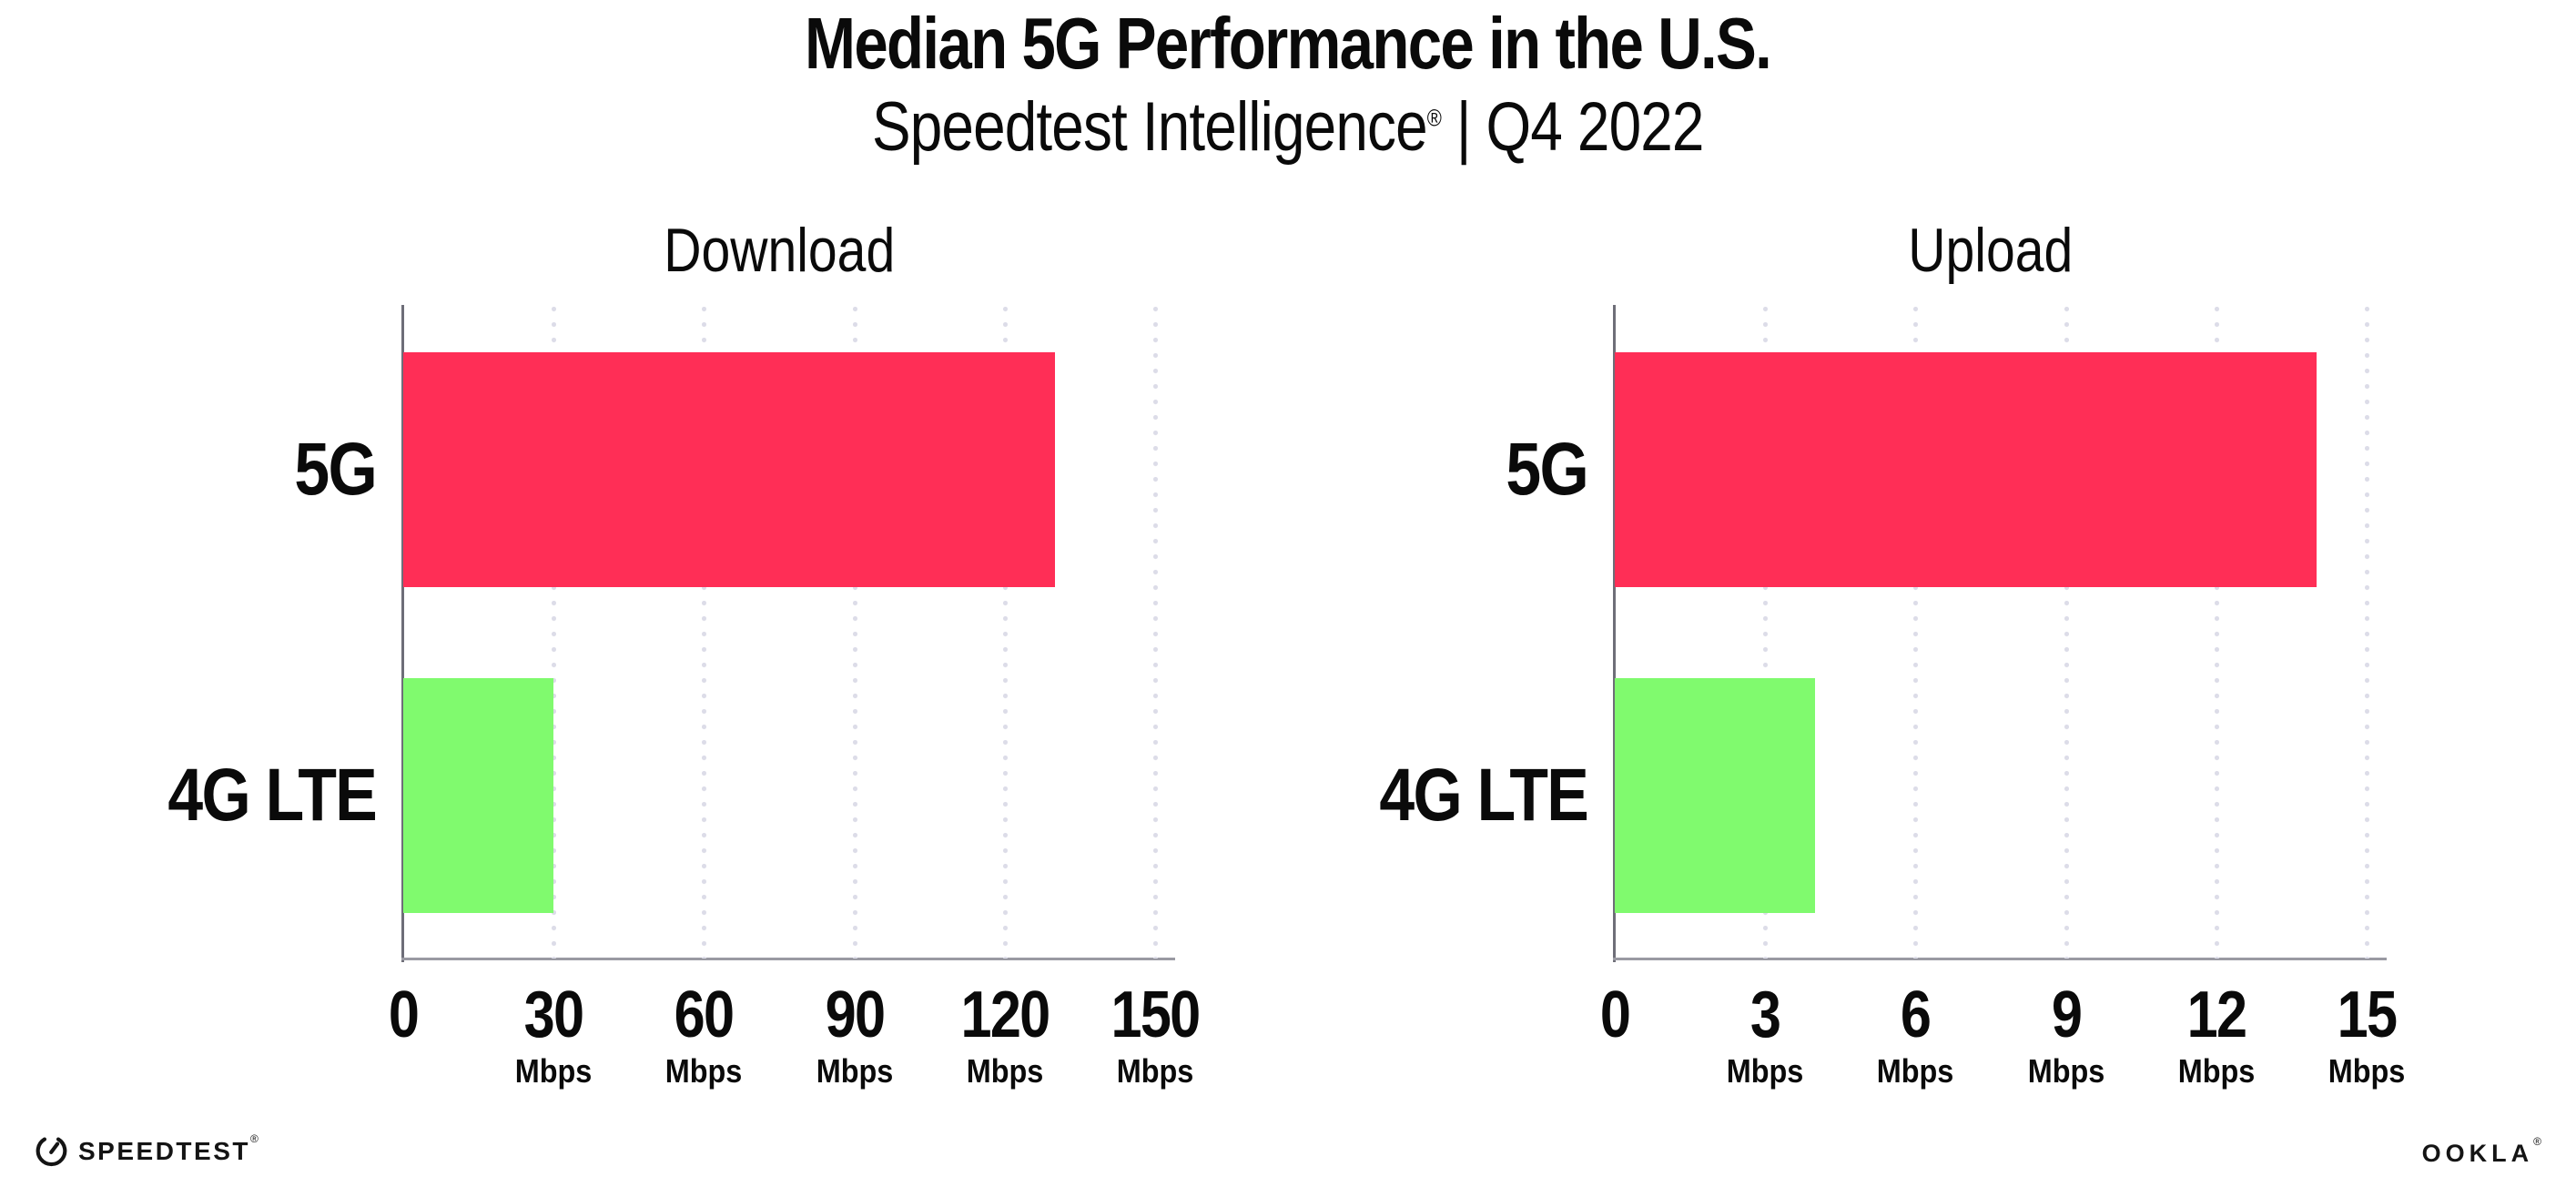  Describe the element at coordinates (51, 1152) in the screenshot. I see `gauge-icon` at that location.